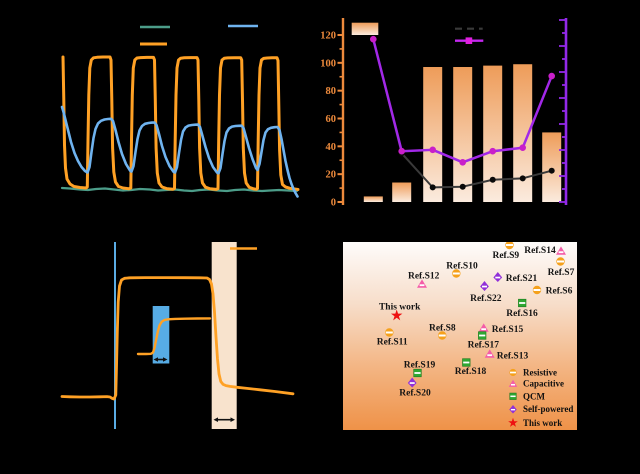  Describe the element at coordinates (333, 203) in the screenshot. I see `left-axis-tick-label: 0` at that location.